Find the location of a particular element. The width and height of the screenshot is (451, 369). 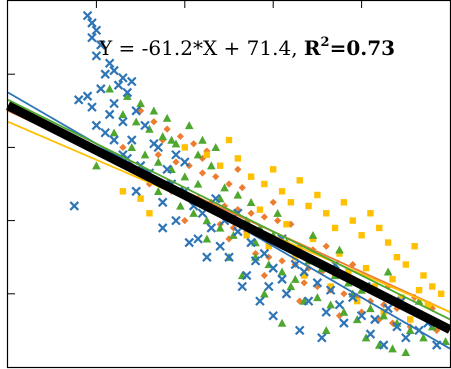

equation-prefix: Y = -61.2*X + 71.4, is located at coordinates (201, 48).